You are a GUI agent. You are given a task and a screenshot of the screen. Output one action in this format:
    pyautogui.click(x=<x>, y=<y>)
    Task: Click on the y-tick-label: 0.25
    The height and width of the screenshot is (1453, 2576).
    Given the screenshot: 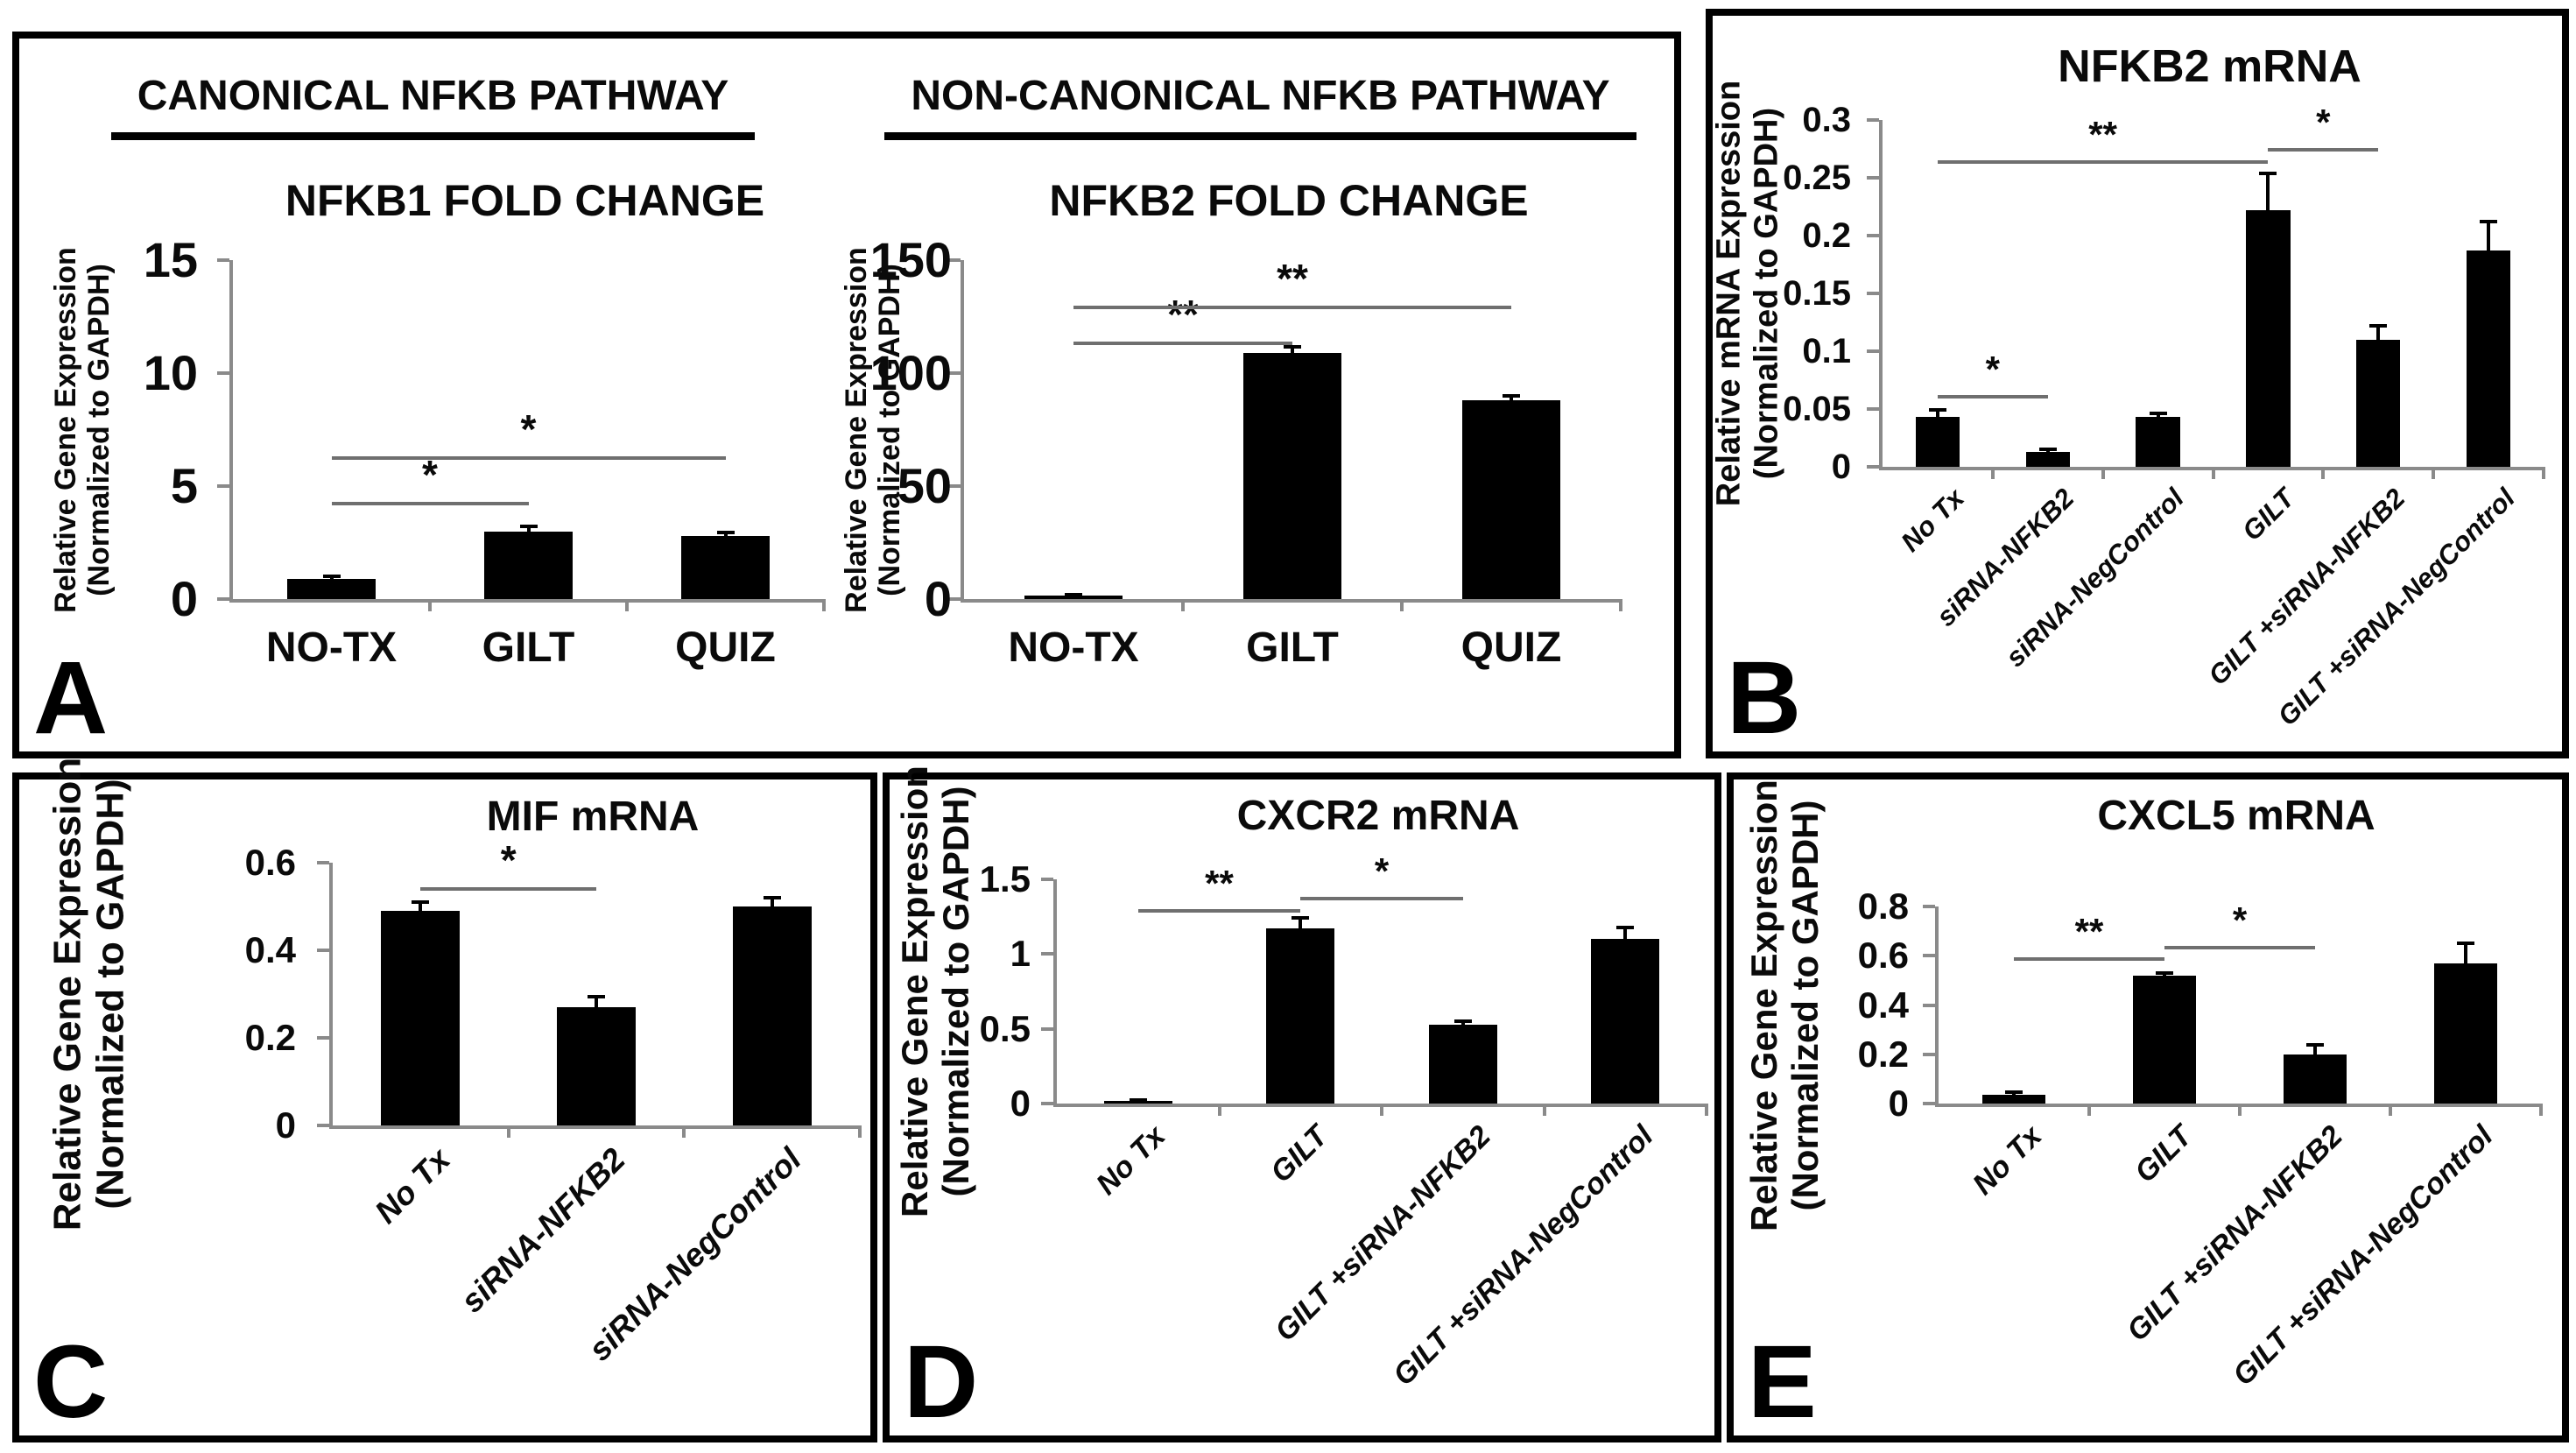 What is the action you would take?
    pyautogui.click(x=1817, y=178)
    